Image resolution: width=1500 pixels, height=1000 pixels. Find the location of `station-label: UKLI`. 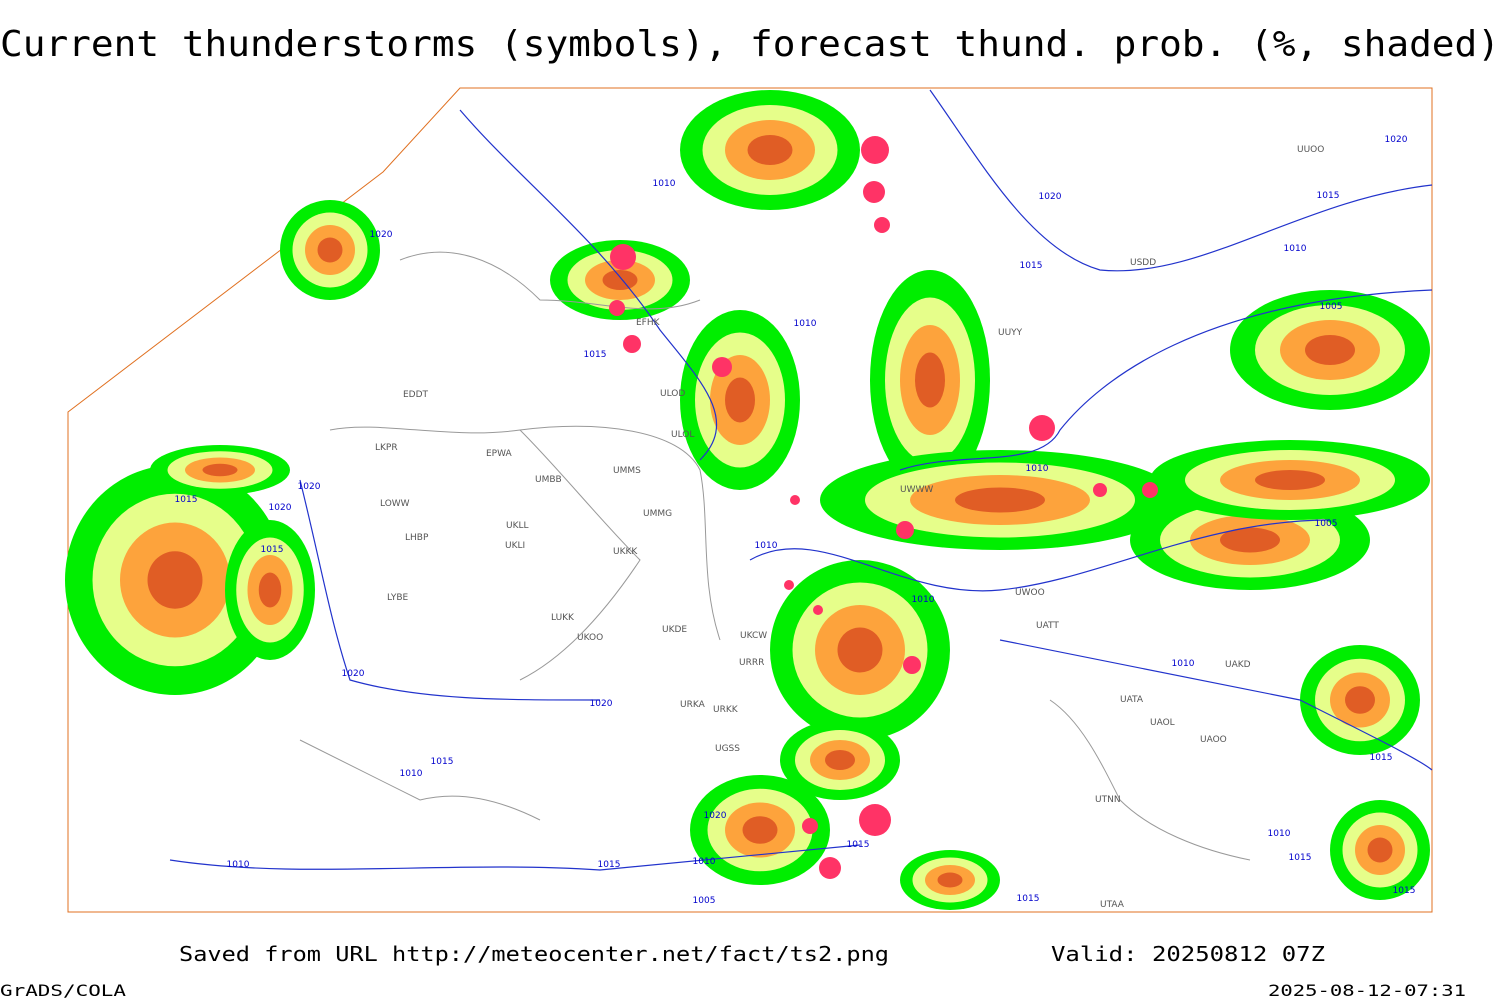

station-label: UKLI is located at coordinates (515, 546).